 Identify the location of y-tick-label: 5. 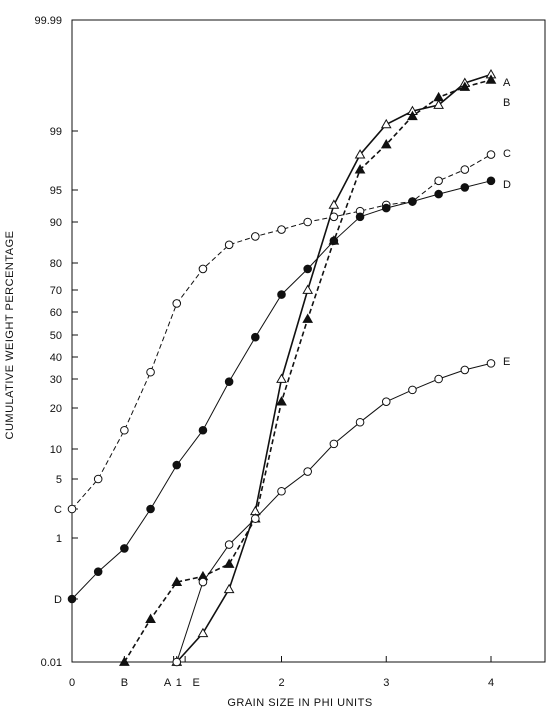
(59, 480).